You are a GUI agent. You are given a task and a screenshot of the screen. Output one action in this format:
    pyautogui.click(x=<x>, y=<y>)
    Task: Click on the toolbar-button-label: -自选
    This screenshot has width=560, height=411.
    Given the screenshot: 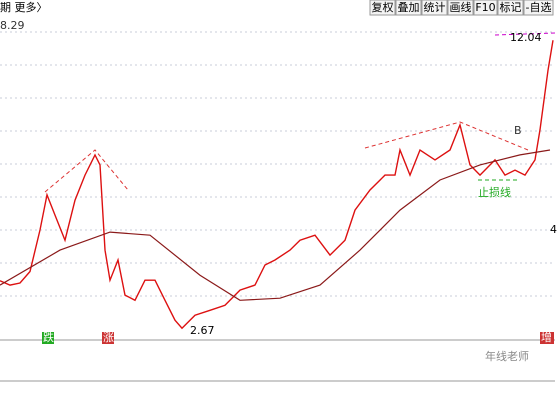 What is the action you would take?
    pyautogui.click(x=539, y=7)
    